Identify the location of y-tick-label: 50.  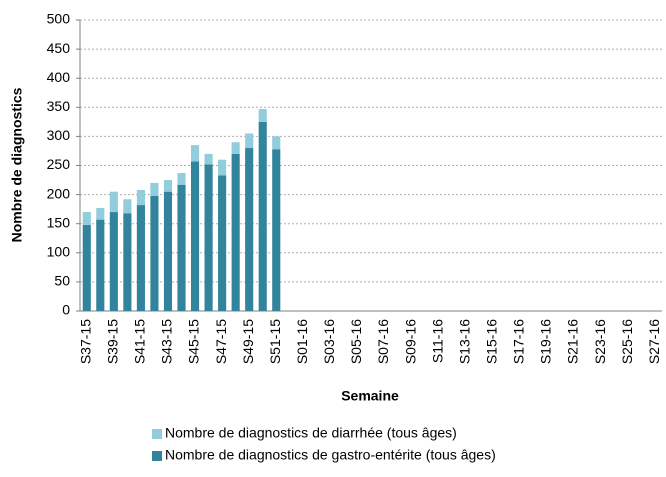
(62, 281).